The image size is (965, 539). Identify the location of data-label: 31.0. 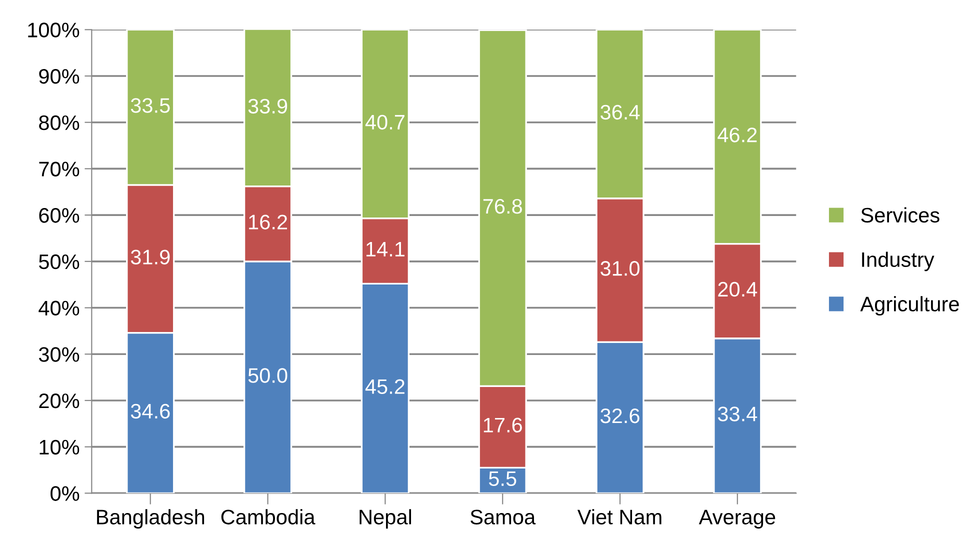
(620, 268).